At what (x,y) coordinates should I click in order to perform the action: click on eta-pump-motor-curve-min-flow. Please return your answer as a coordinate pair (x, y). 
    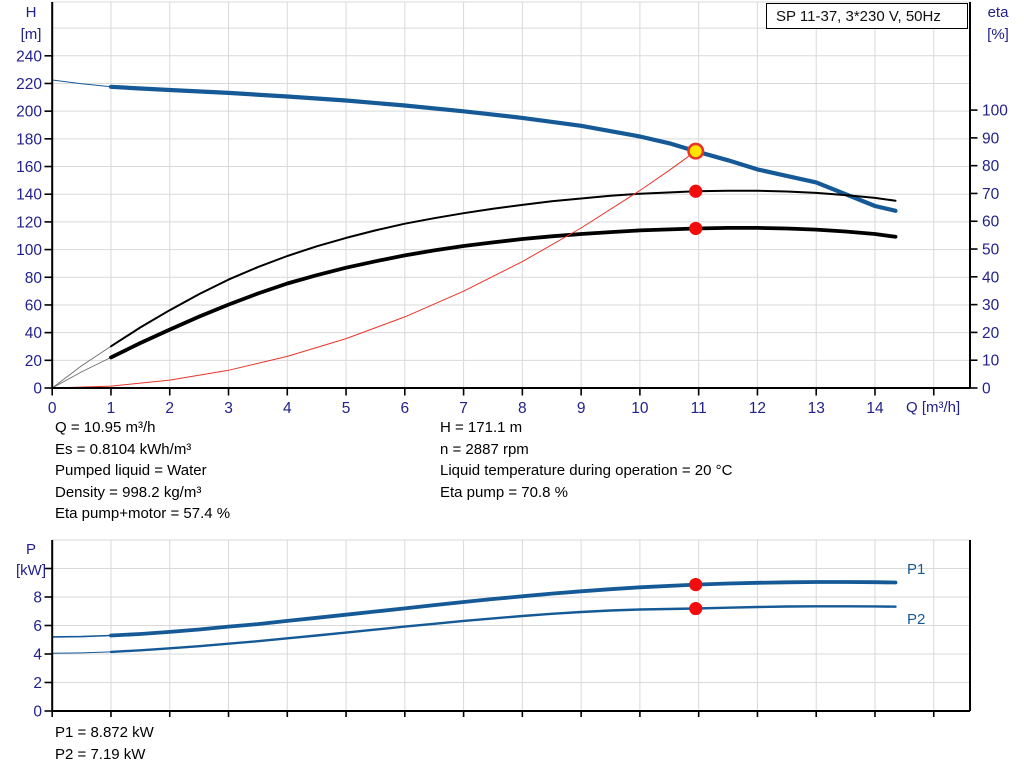
    Looking at the image, I should click on (81, 372).